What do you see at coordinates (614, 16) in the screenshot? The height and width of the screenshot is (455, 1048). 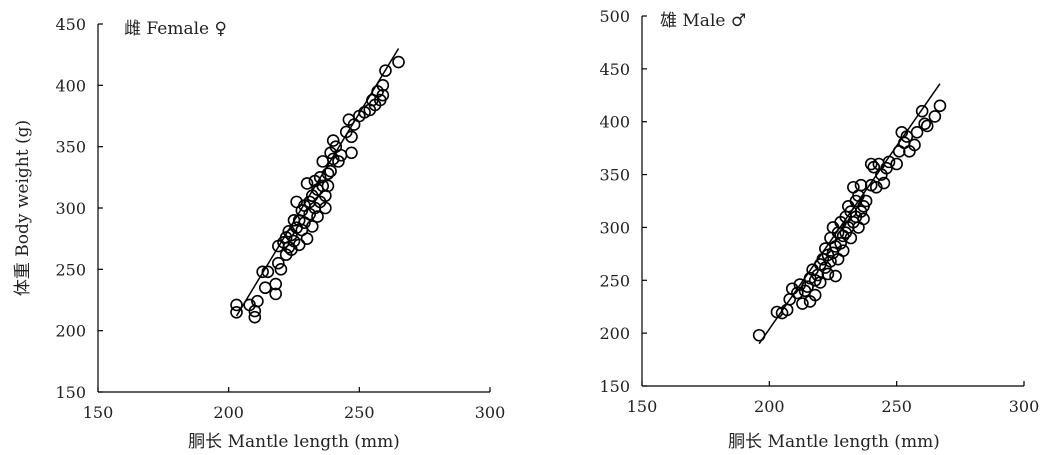 I see `y-tick-label: 500` at bounding box center [614, 16].